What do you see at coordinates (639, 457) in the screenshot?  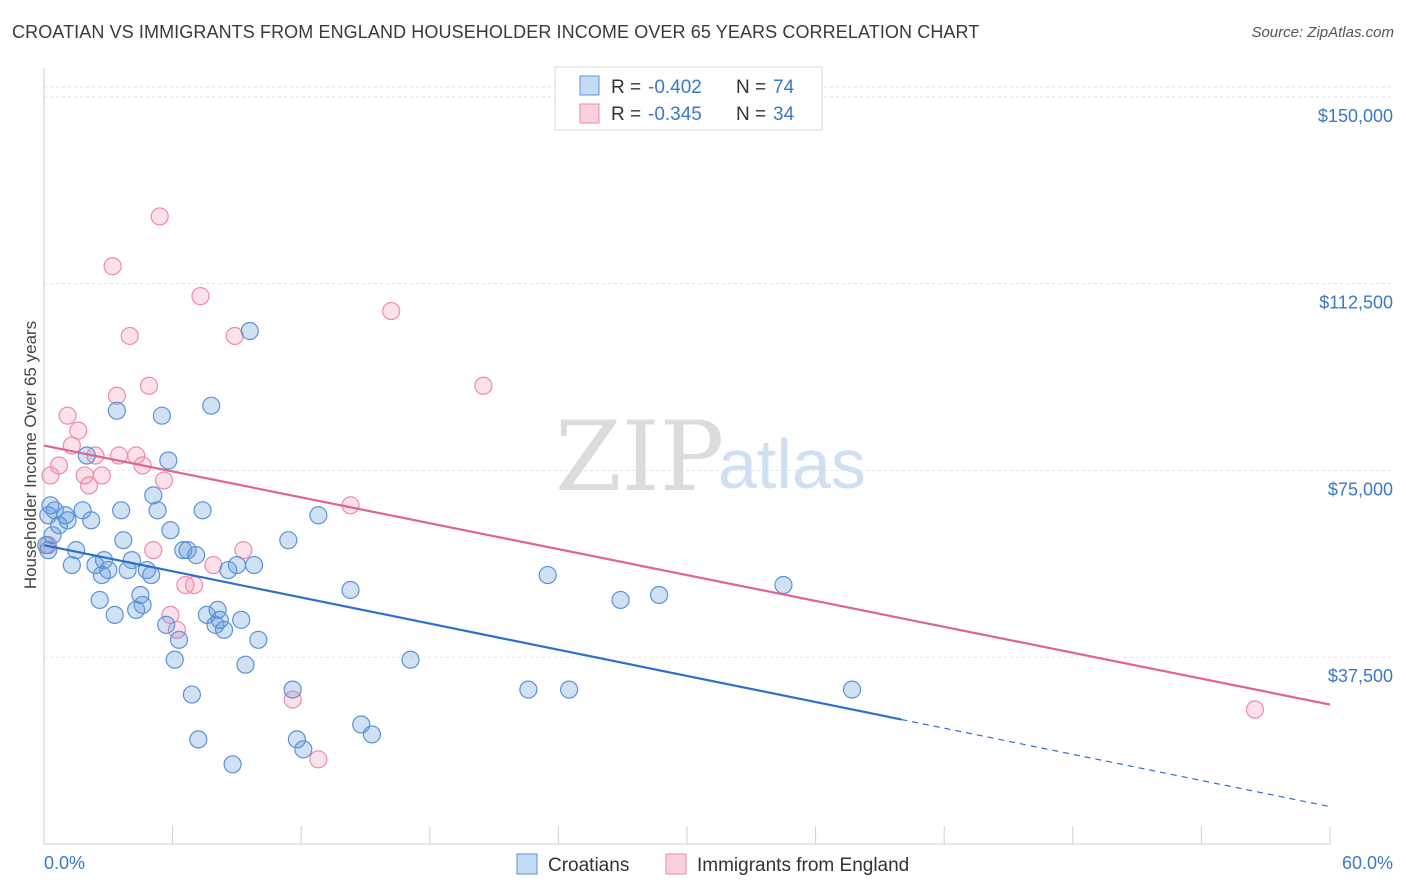 I see `watermark-zip: ZIP` at bounding box center [639, 457].